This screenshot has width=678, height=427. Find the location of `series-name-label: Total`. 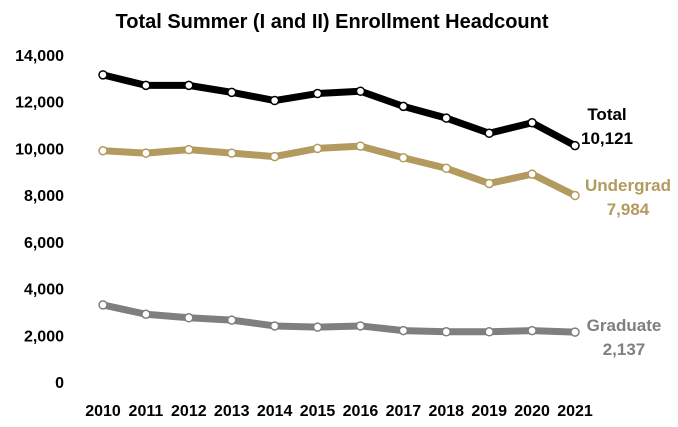

series-name-label: Total is located at coordinates (606, 114).